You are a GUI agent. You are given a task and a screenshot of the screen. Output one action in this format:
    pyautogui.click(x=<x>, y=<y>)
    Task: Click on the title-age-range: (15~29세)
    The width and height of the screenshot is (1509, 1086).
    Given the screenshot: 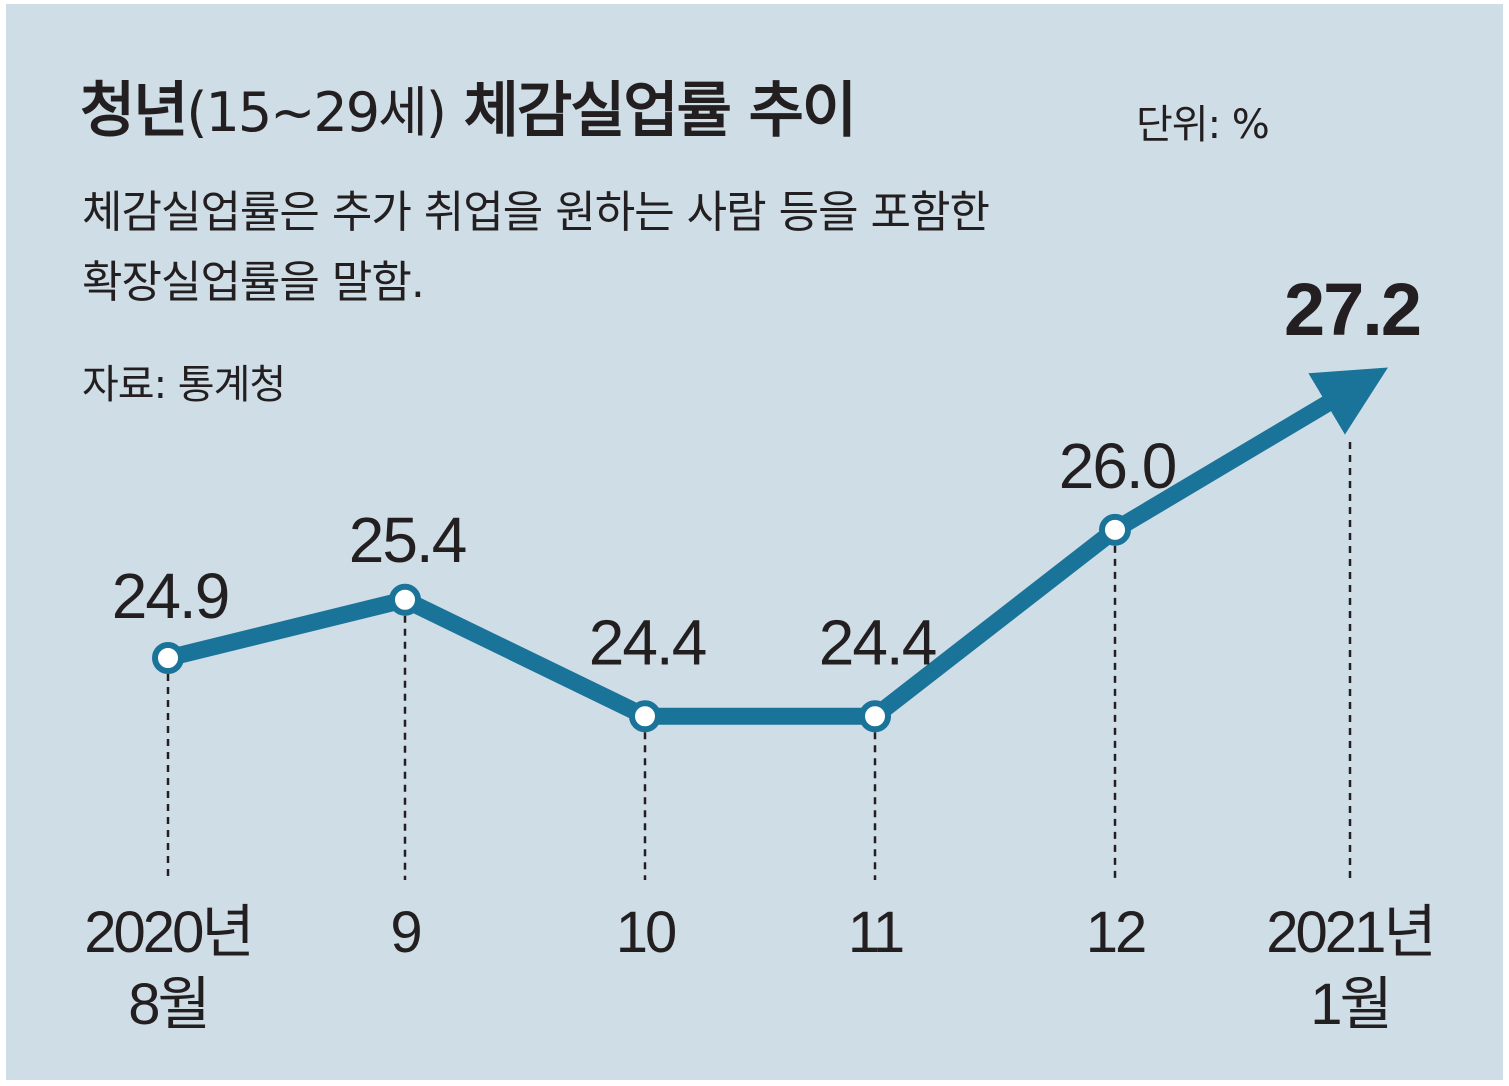 What is the action you would take?
    pyautogui.click(x=316, y=112)
    